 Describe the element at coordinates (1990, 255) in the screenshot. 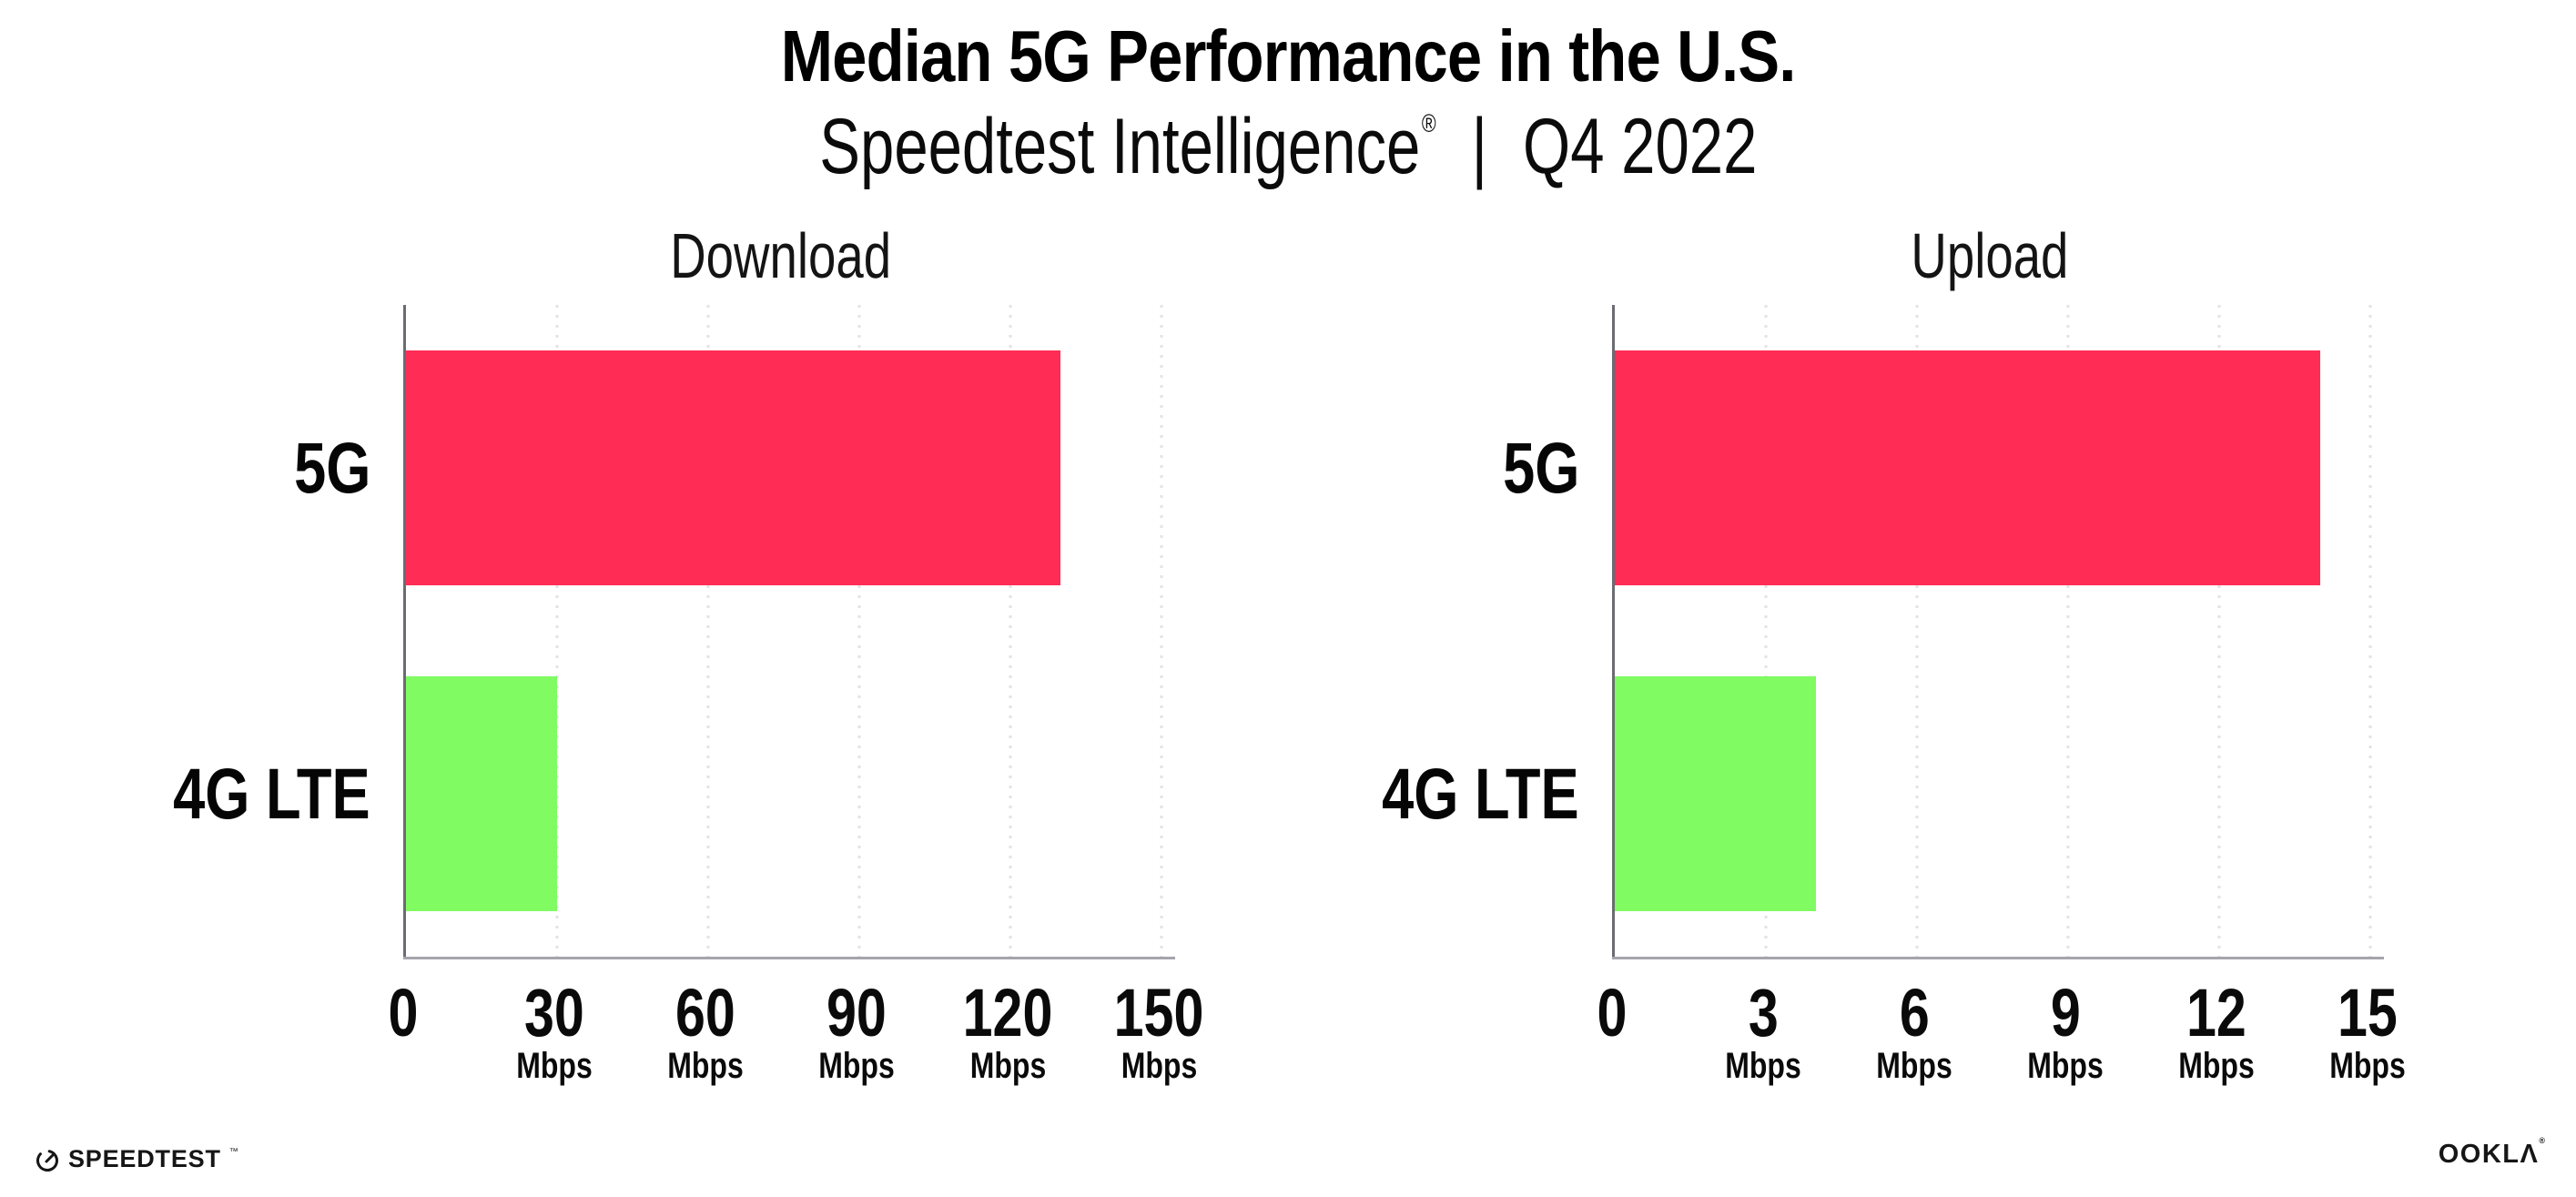

I see `upload-chart-title: Upload` at that location.